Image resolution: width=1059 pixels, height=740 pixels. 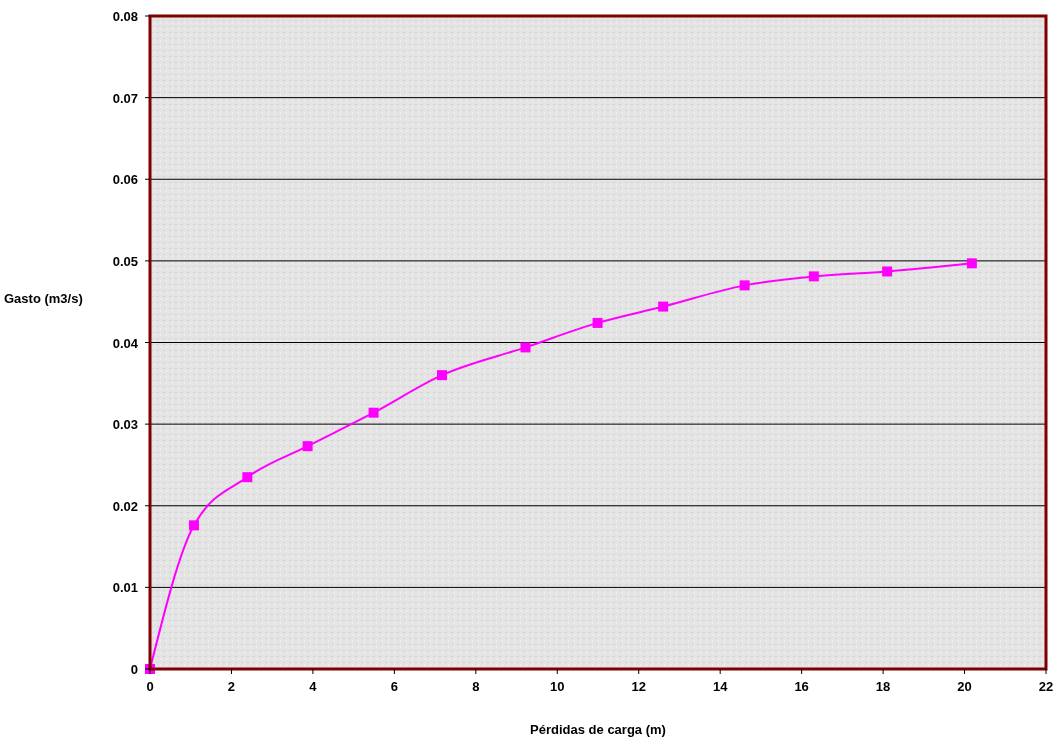 I want to click on x-tick-label: 22, so click(x=1046, y=686).